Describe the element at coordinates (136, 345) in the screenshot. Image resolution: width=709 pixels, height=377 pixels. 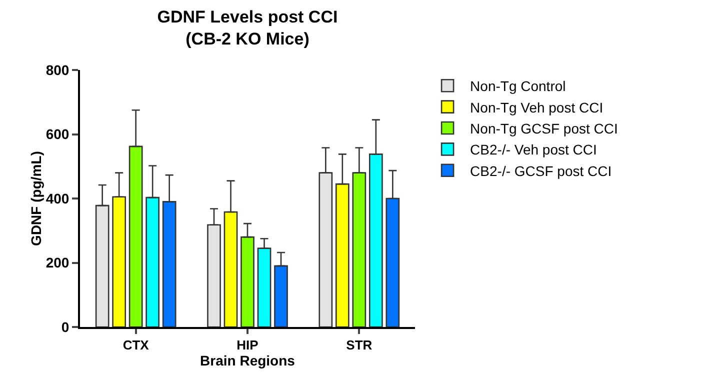
I see `x-tick-label: CTX` at that location.